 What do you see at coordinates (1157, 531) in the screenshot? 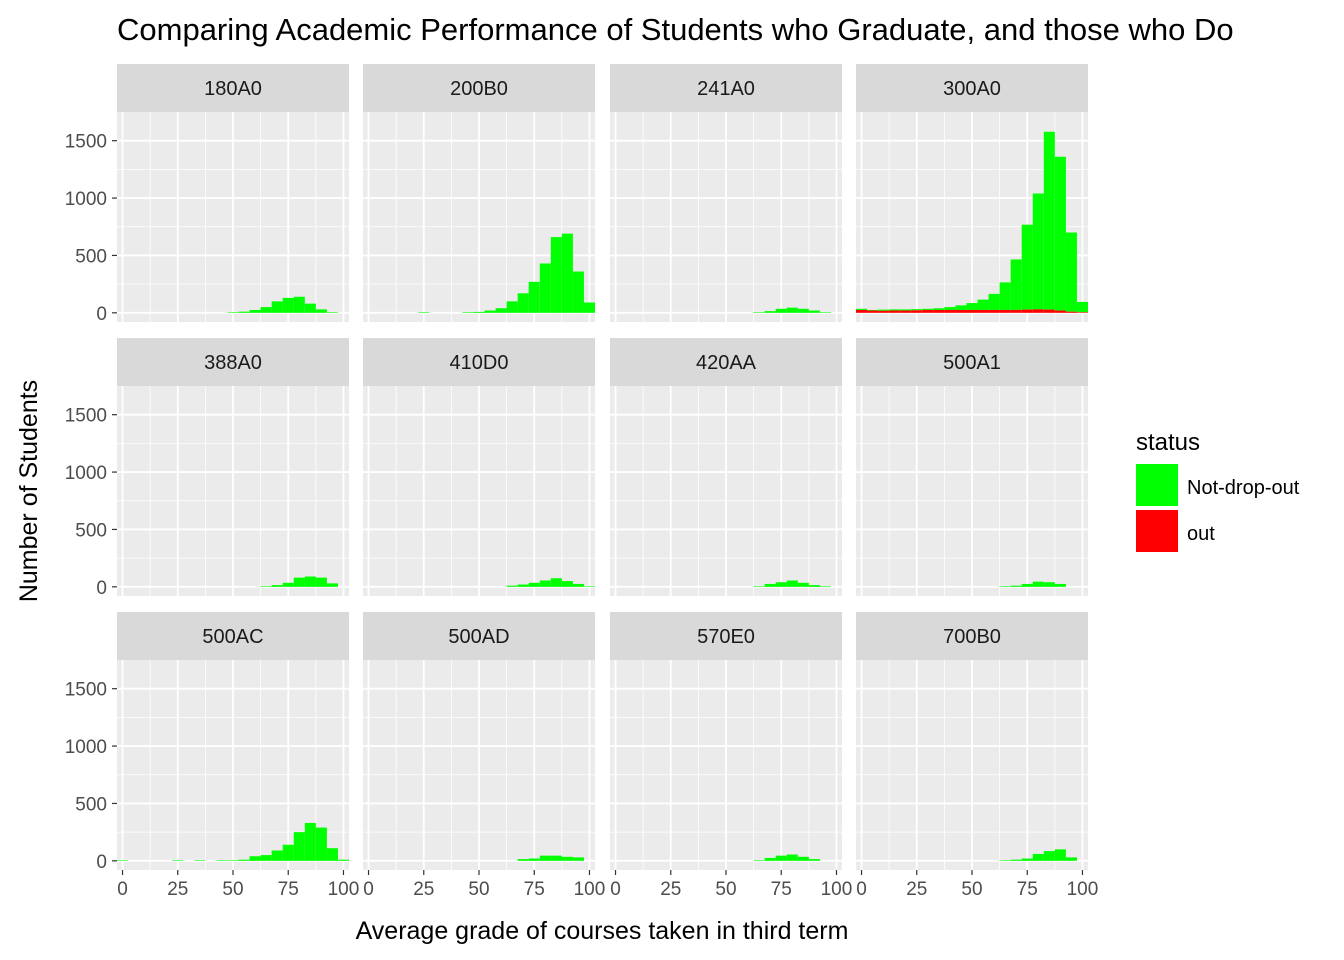
I see `legend-swatch-out` at bounding box center [1157, 531].